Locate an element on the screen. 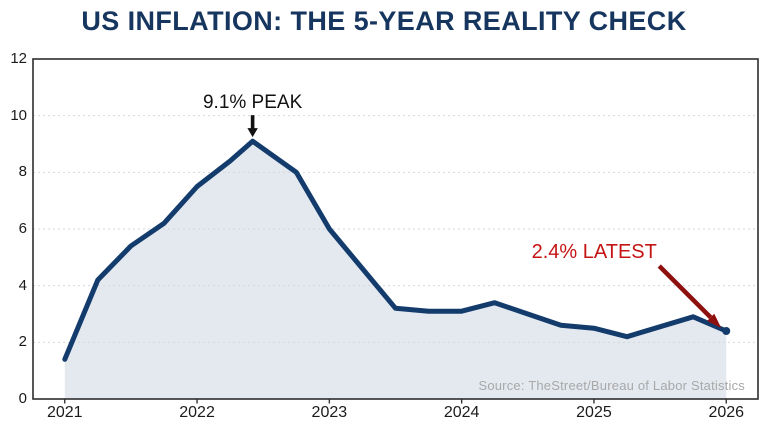 The width and height of the screenshot is (768, 432). latest-arrow-icon is located at coordinates (689, 296).